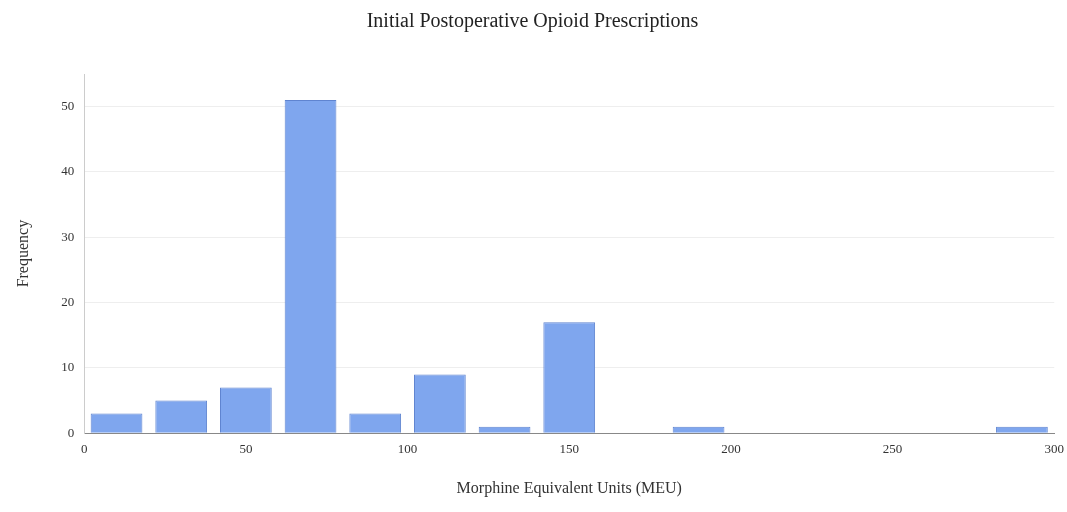 The height and width of the screenshot is (512, 1067). Describe the element at coordinates (68, 236) in the screenshot. I see `y-tick-label: 30` at that location.